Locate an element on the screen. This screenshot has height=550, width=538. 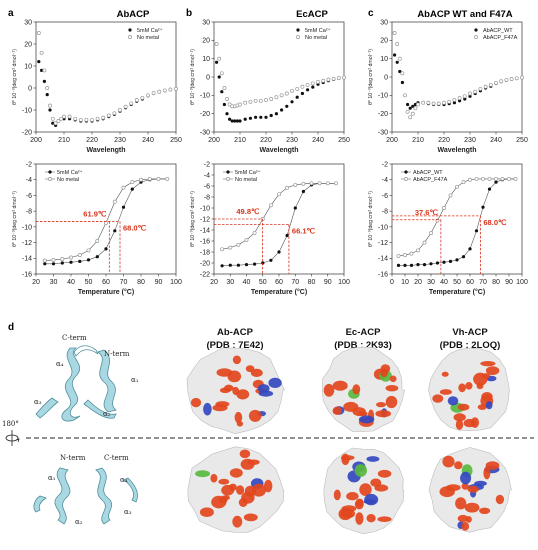
ribbon-structure-top is located at coordinates (76, 383).